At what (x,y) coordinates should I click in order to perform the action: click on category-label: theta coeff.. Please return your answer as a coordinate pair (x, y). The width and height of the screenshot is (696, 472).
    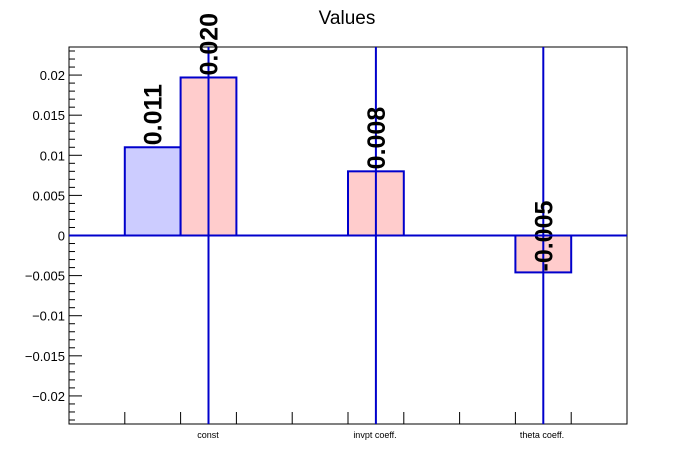
    Looking at the image, I should click on (542, 435).